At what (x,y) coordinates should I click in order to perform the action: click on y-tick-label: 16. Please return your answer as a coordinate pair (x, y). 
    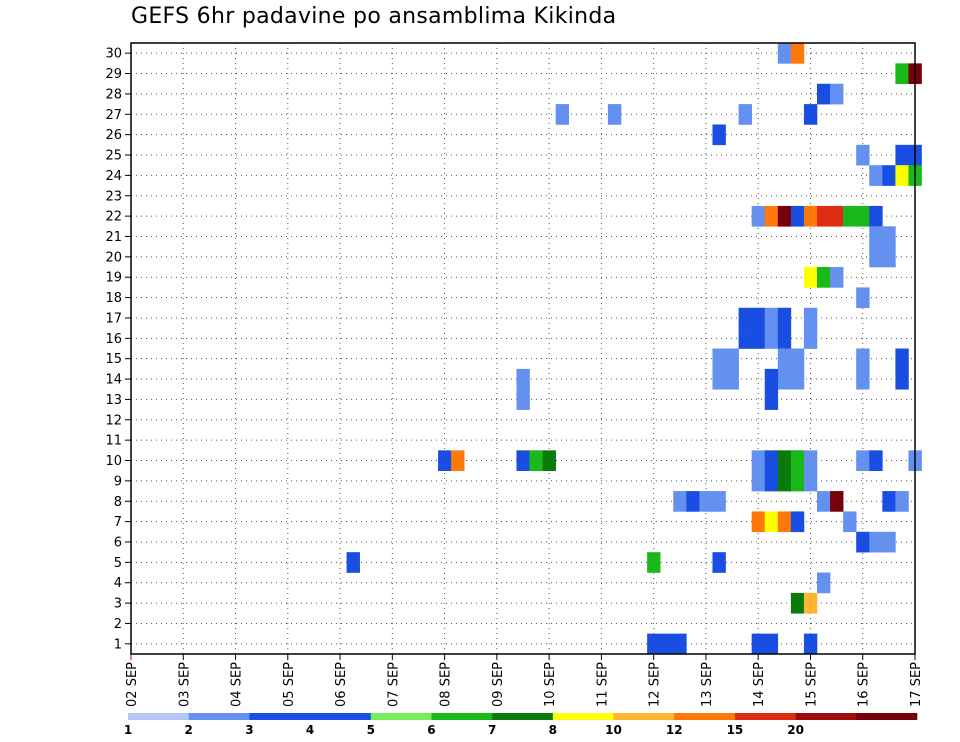
    Looking at the image, I should click on (113, 339).